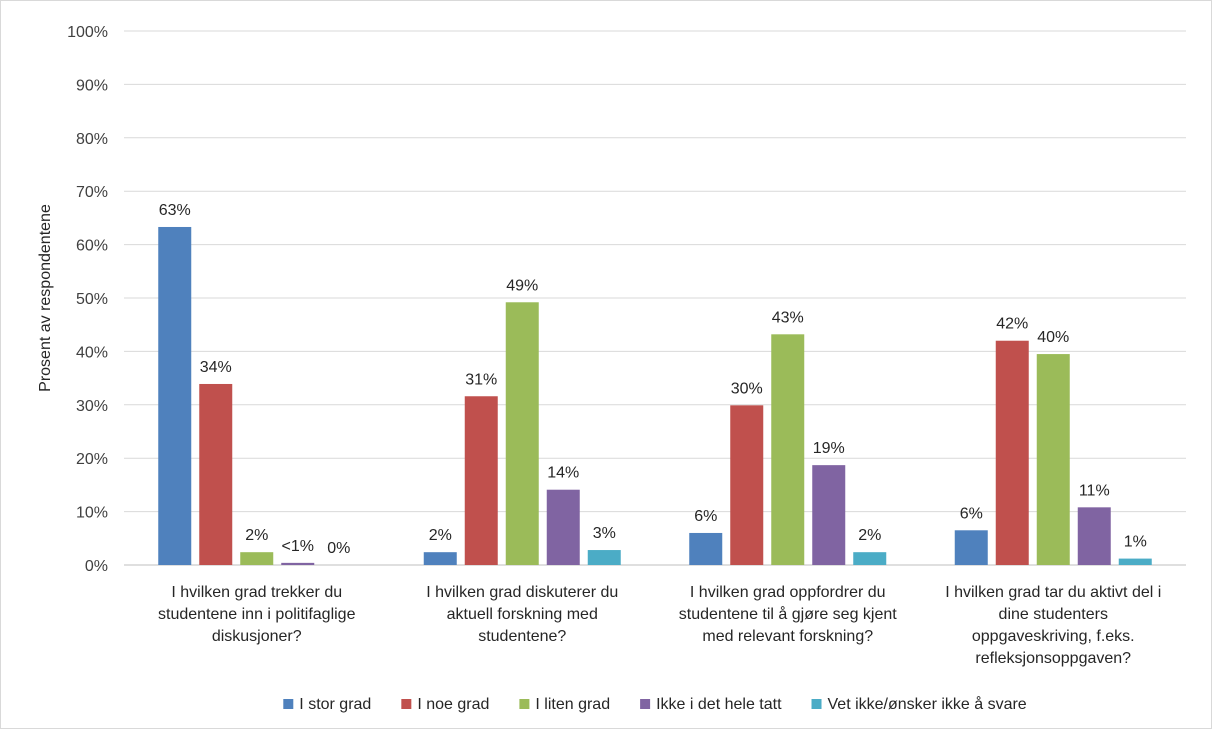 The width and height of the screenshot is (1212, 729). I want to click on data-label: 40%, so click(1053, 337).